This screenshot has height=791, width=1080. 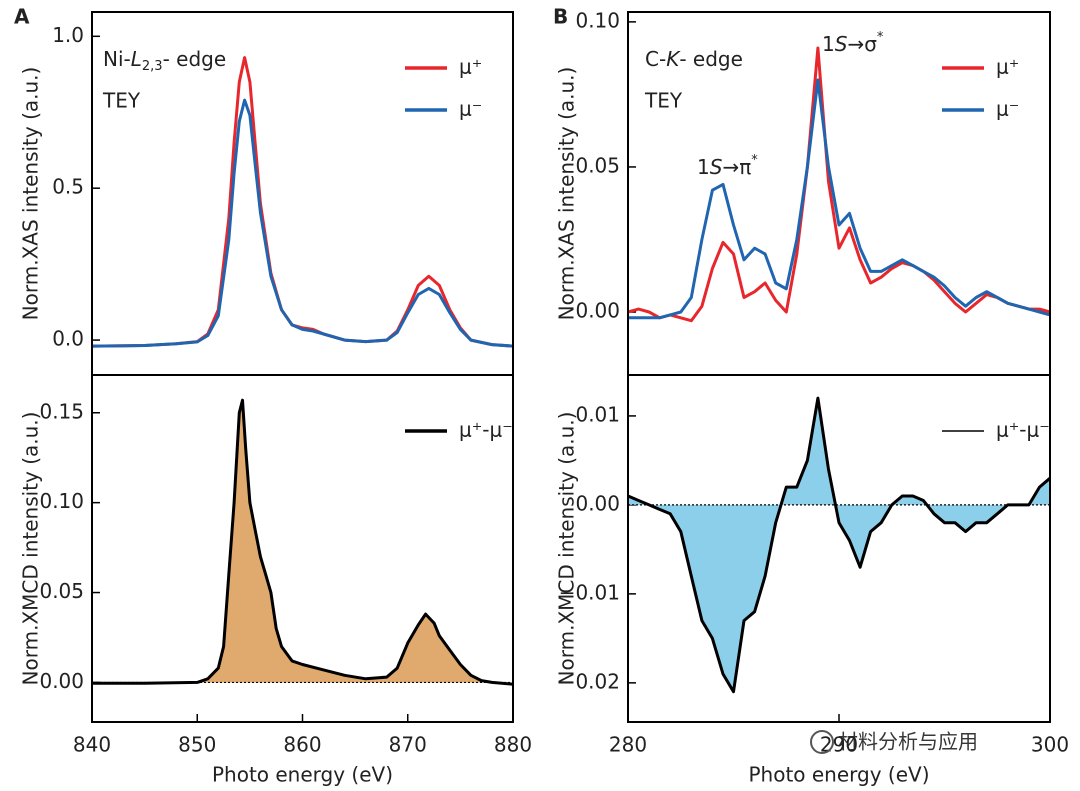 I want to click on x-tick-label: 870, so click(x=408, y=745).